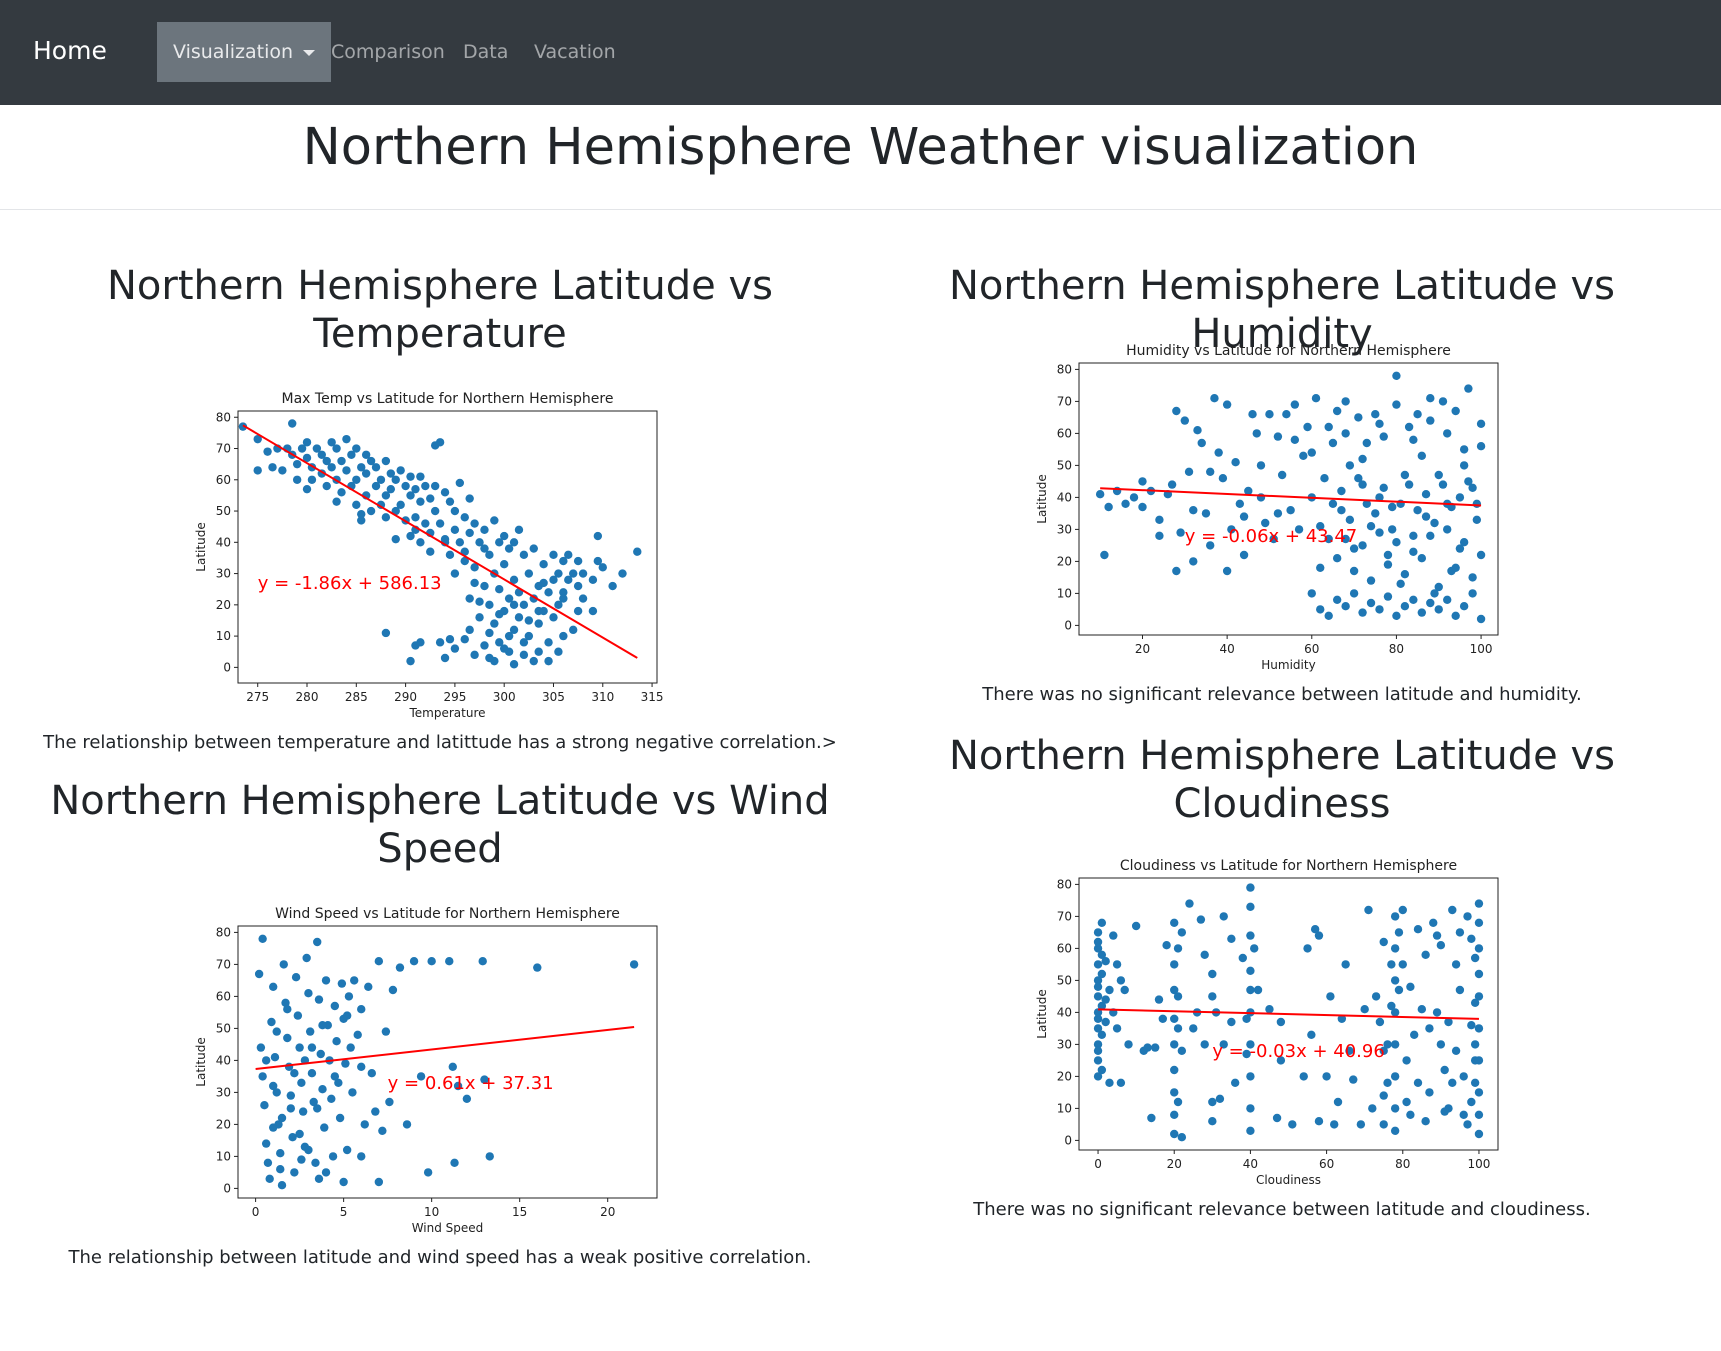 This screenshot has width=1721, height=1351. I want to click on plot-frame, so click(1288, 499).